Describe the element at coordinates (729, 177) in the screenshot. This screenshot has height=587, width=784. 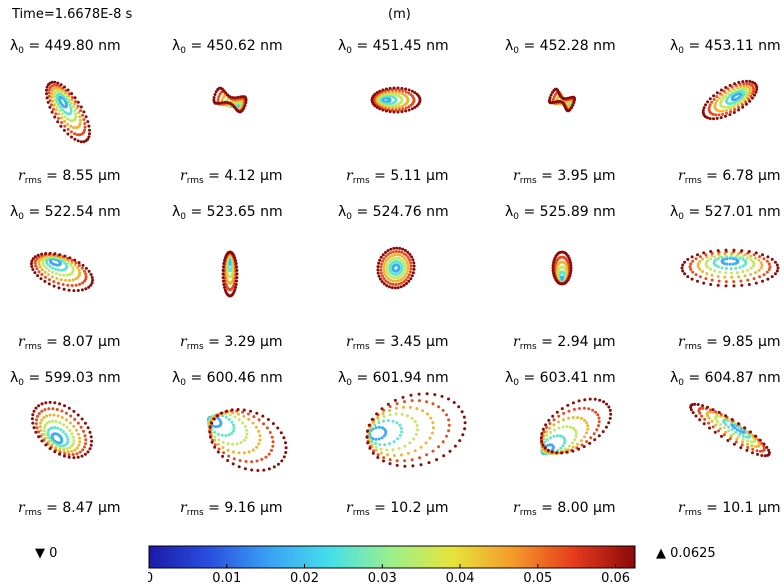
I see `rms-label: rrms = 6.78 μm` at that location.